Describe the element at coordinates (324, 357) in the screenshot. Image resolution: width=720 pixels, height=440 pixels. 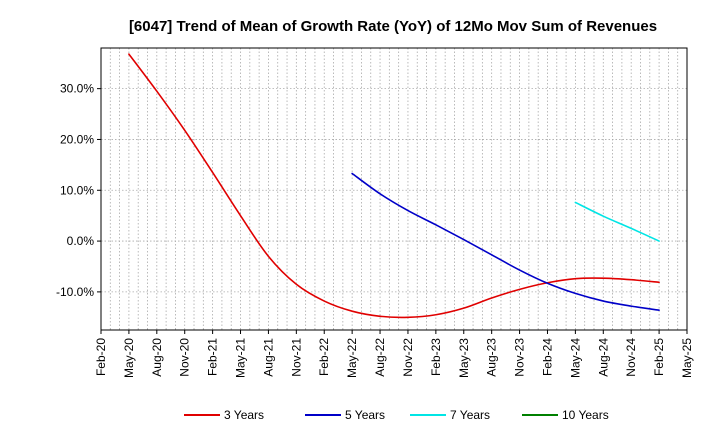
I see `x-tick-label: Feb-22` at that location.